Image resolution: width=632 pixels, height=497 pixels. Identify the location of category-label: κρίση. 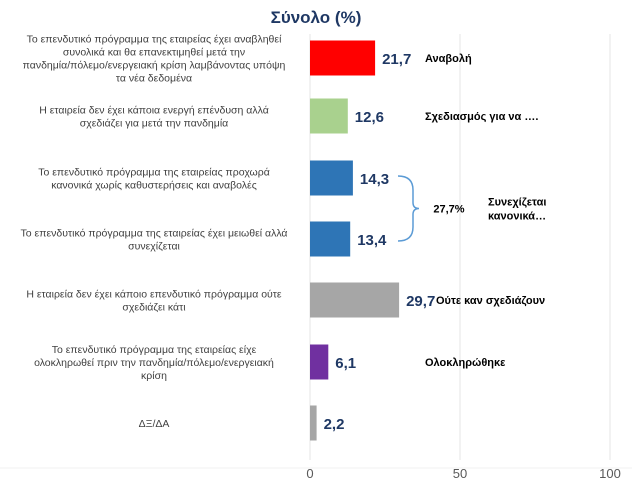
(154, 376).